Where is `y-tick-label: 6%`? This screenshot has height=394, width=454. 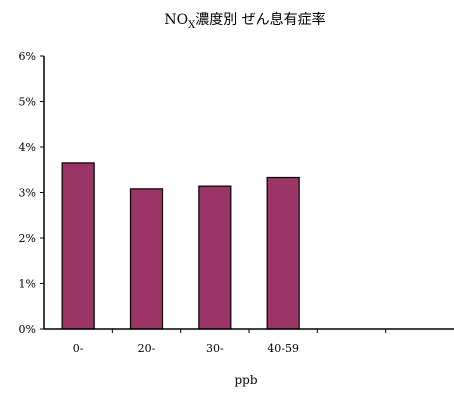 y-tick-label: 6% is located at coordinates (27, 56).